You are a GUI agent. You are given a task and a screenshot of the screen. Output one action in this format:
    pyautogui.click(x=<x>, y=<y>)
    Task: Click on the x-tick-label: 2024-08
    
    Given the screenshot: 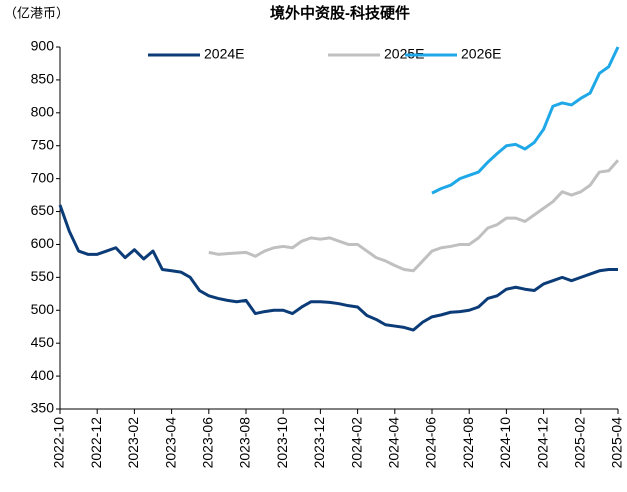 What is the action you would take?
    pyautogui.click(x=468, y=443)
    